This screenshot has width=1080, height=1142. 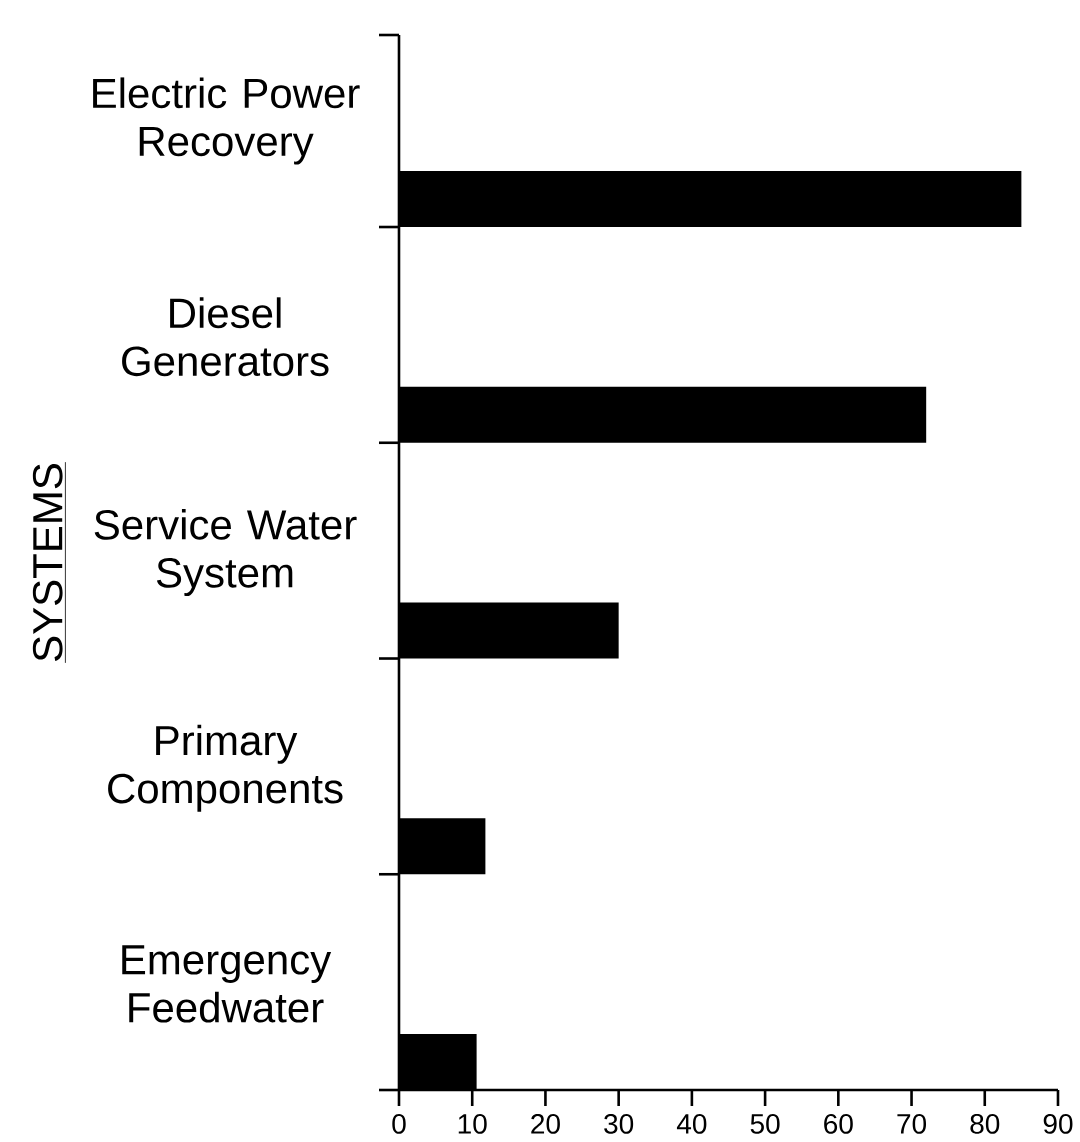 What do you see at coordinates (47, 562) in the screenshot?
I see `y-axis-title: SYSTEMS` at bounding box center [47, 562].